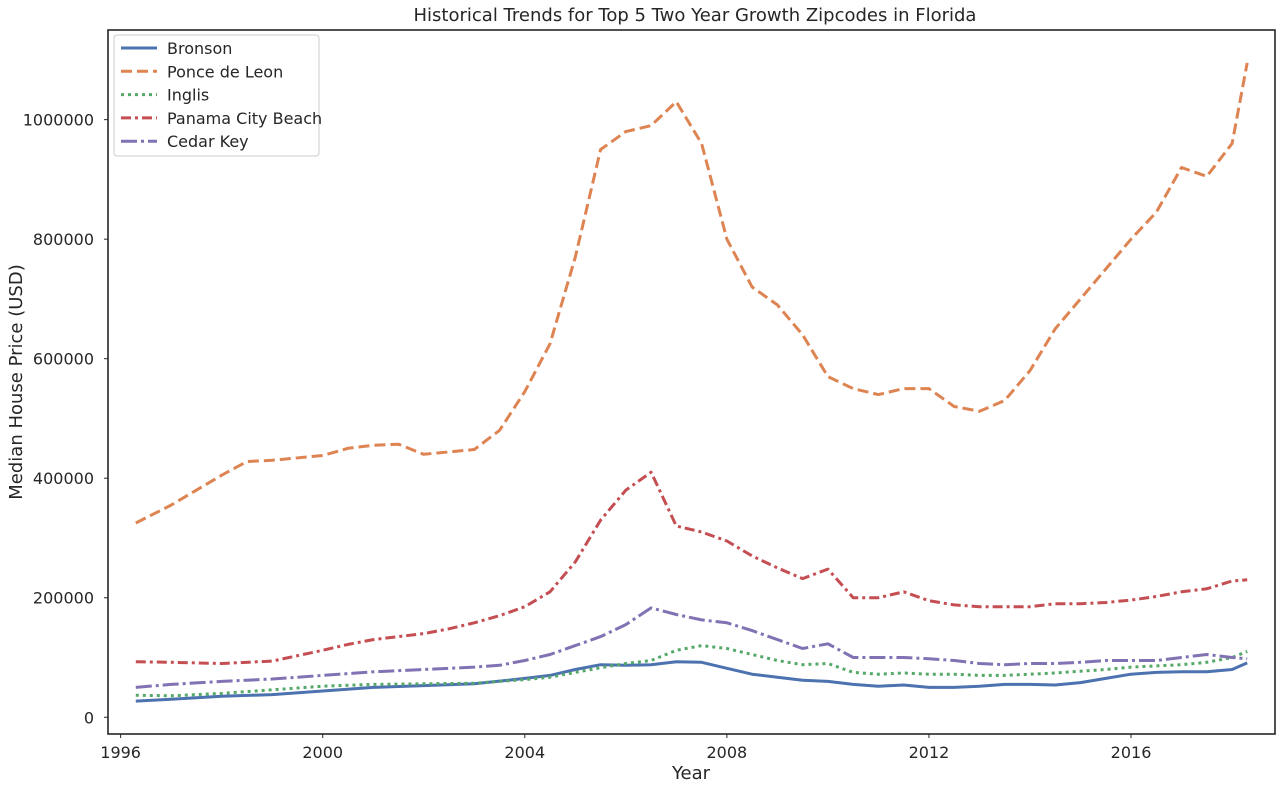  I want to click on x-tick-label: 1996, so click(120, 752).